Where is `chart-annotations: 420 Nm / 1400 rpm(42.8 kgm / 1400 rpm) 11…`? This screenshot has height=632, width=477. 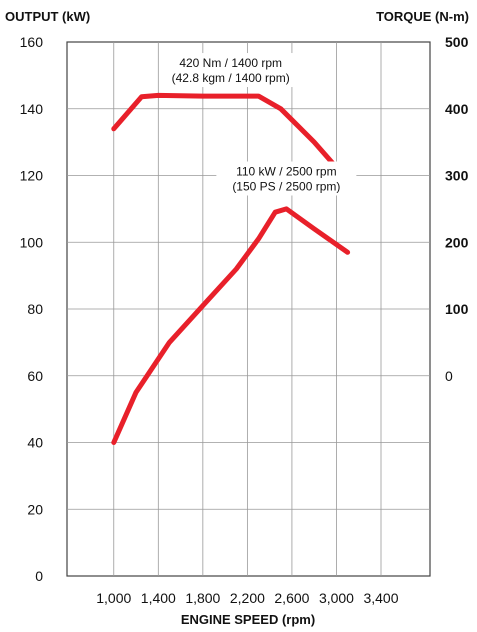 chart-annotations: 420 Nm / 1400 rpm(42.8 kgm / 1400 rpm) 11… is located at coordinates (258, 124).